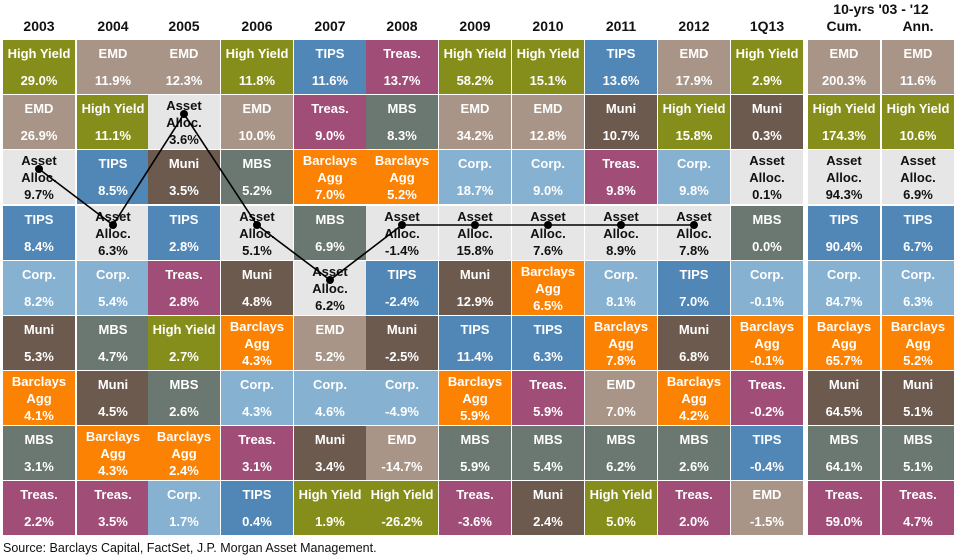  Describe the element at coordinates (694, 301) in the screenshot. I see `cell-value: 7.0%` at that location.